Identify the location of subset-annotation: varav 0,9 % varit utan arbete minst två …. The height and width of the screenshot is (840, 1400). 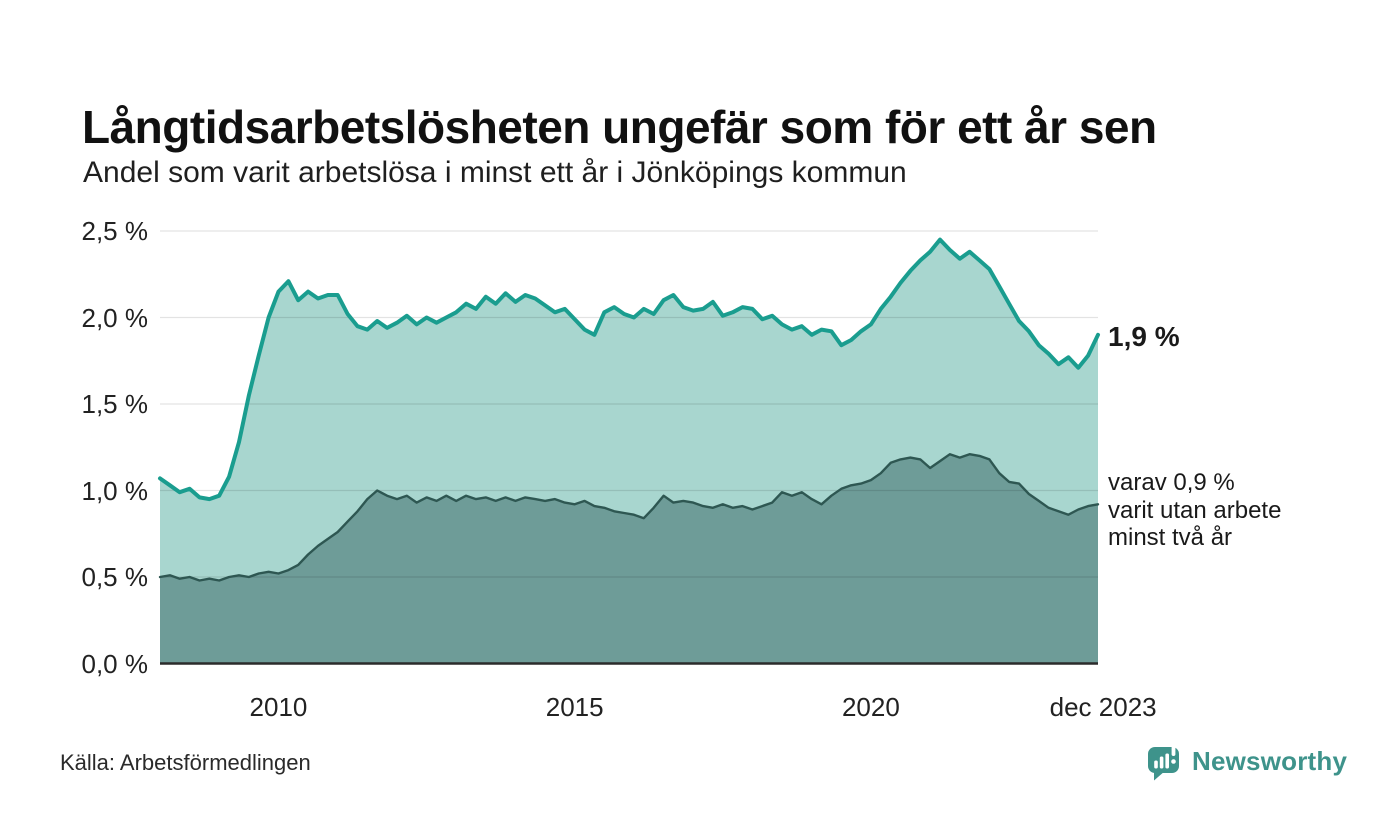
(1194, 510).